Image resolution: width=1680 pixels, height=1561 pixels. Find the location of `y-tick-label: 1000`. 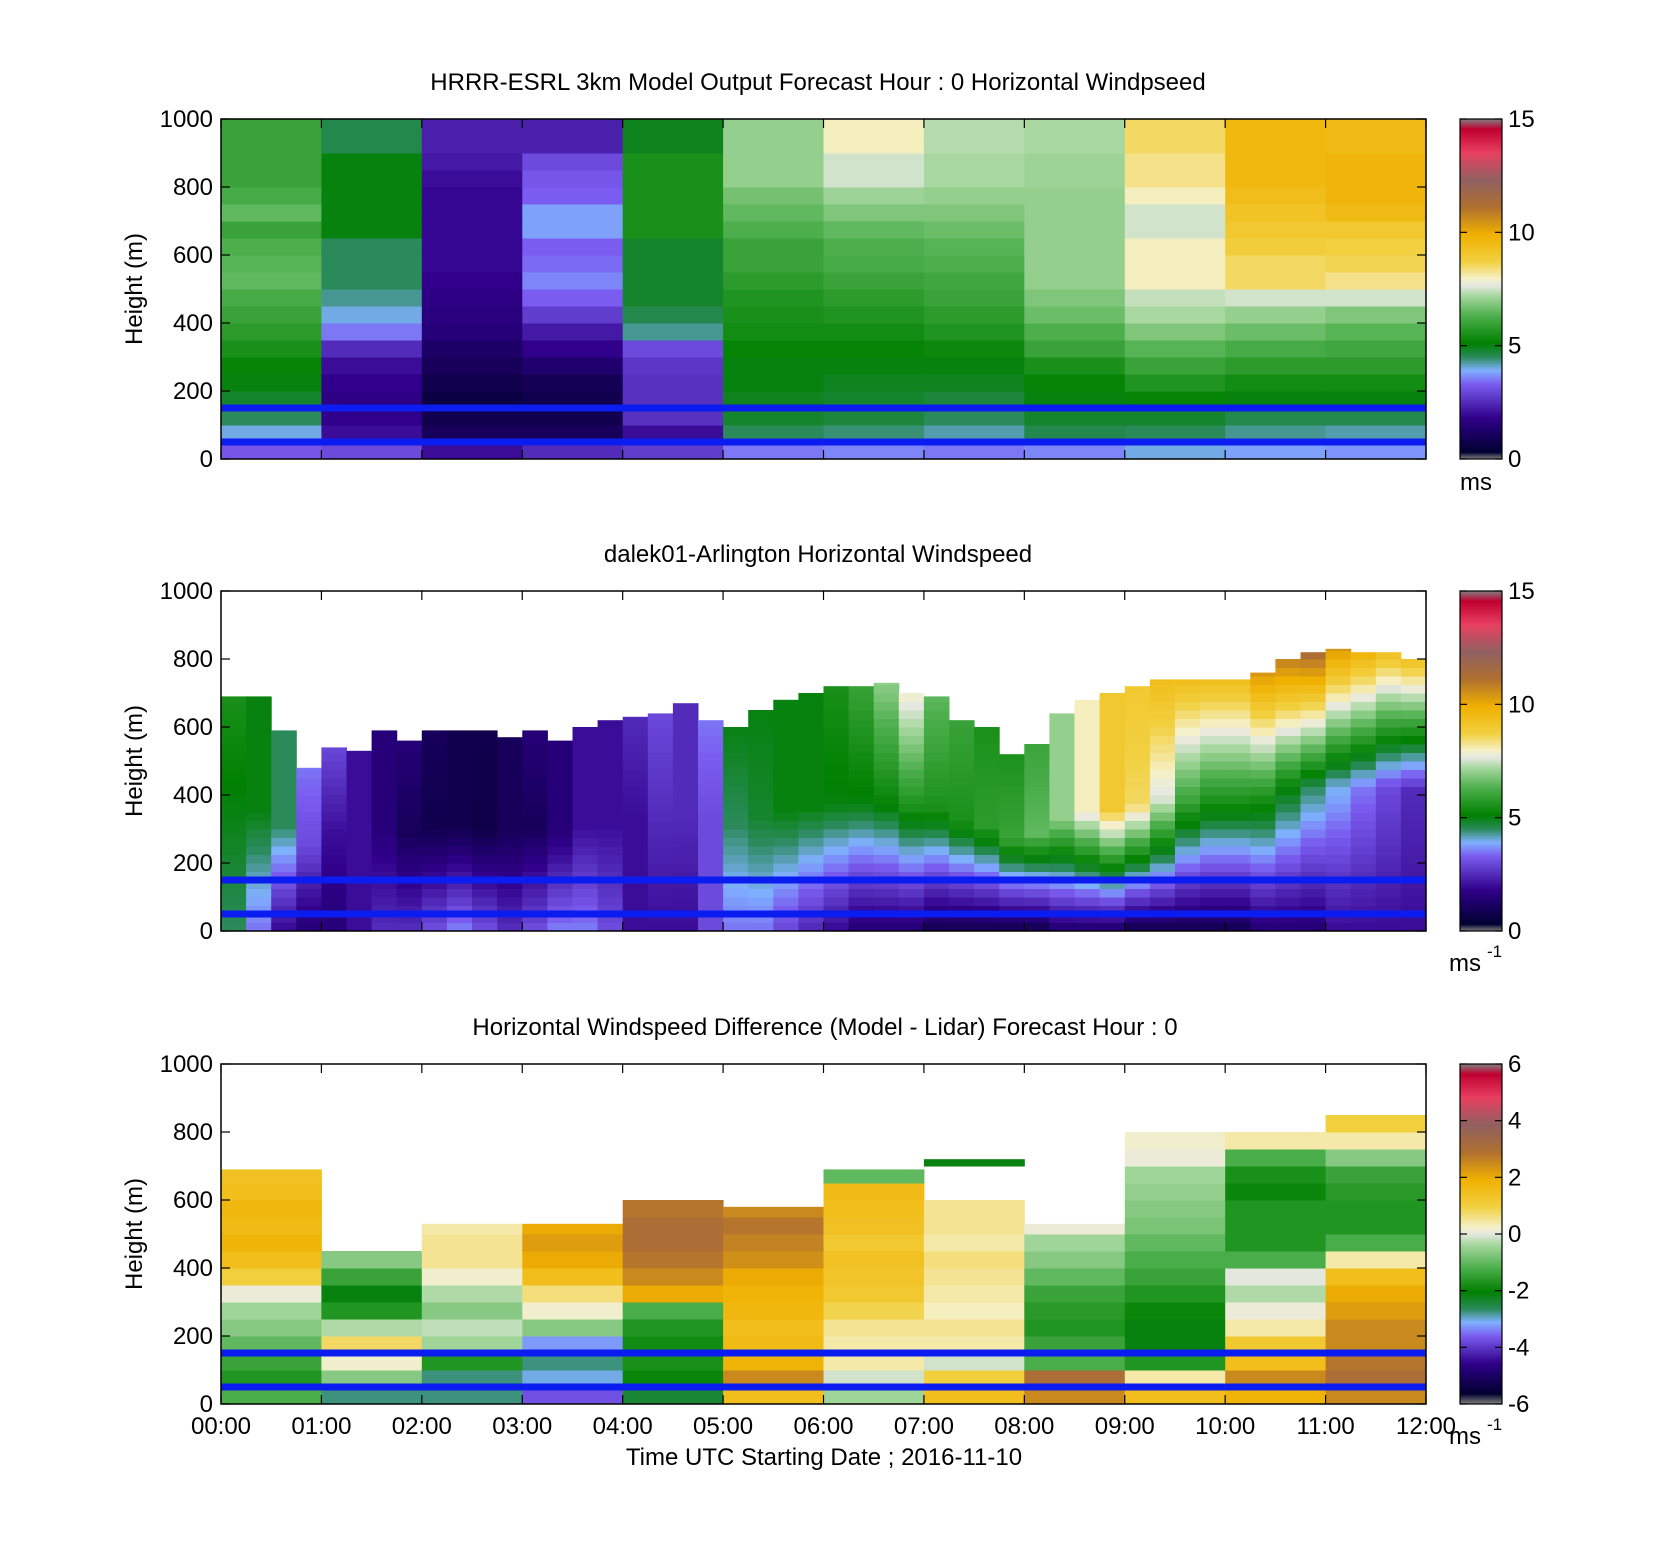

y-tick-label: 1000 is located at coordinates (186, 119).